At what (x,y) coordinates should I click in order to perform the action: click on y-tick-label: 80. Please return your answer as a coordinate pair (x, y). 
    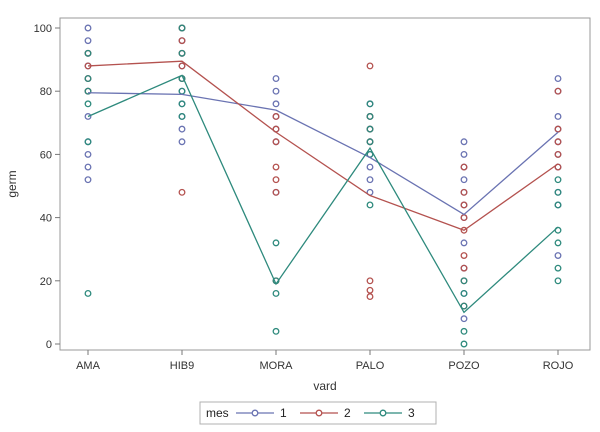
    Looking at the image, I should click on (46, 92).